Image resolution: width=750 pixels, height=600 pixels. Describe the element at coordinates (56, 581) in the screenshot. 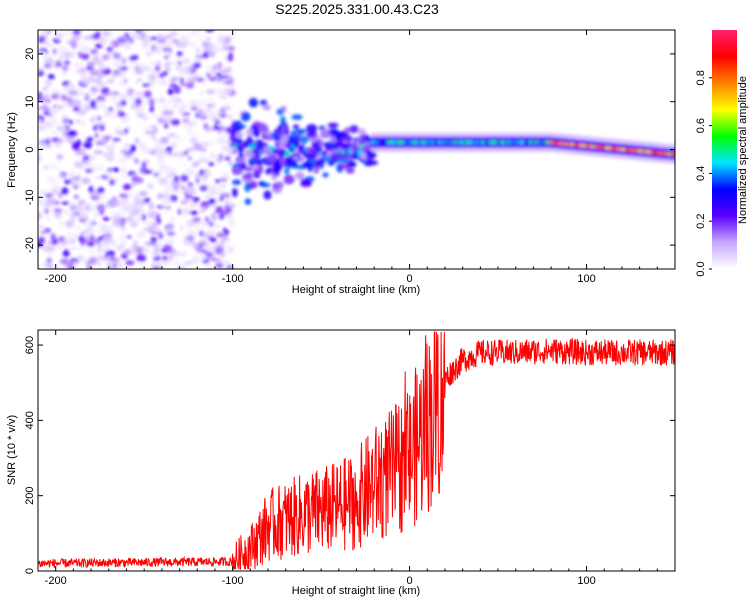

I see `snr-xtick-label: -200` at that location.